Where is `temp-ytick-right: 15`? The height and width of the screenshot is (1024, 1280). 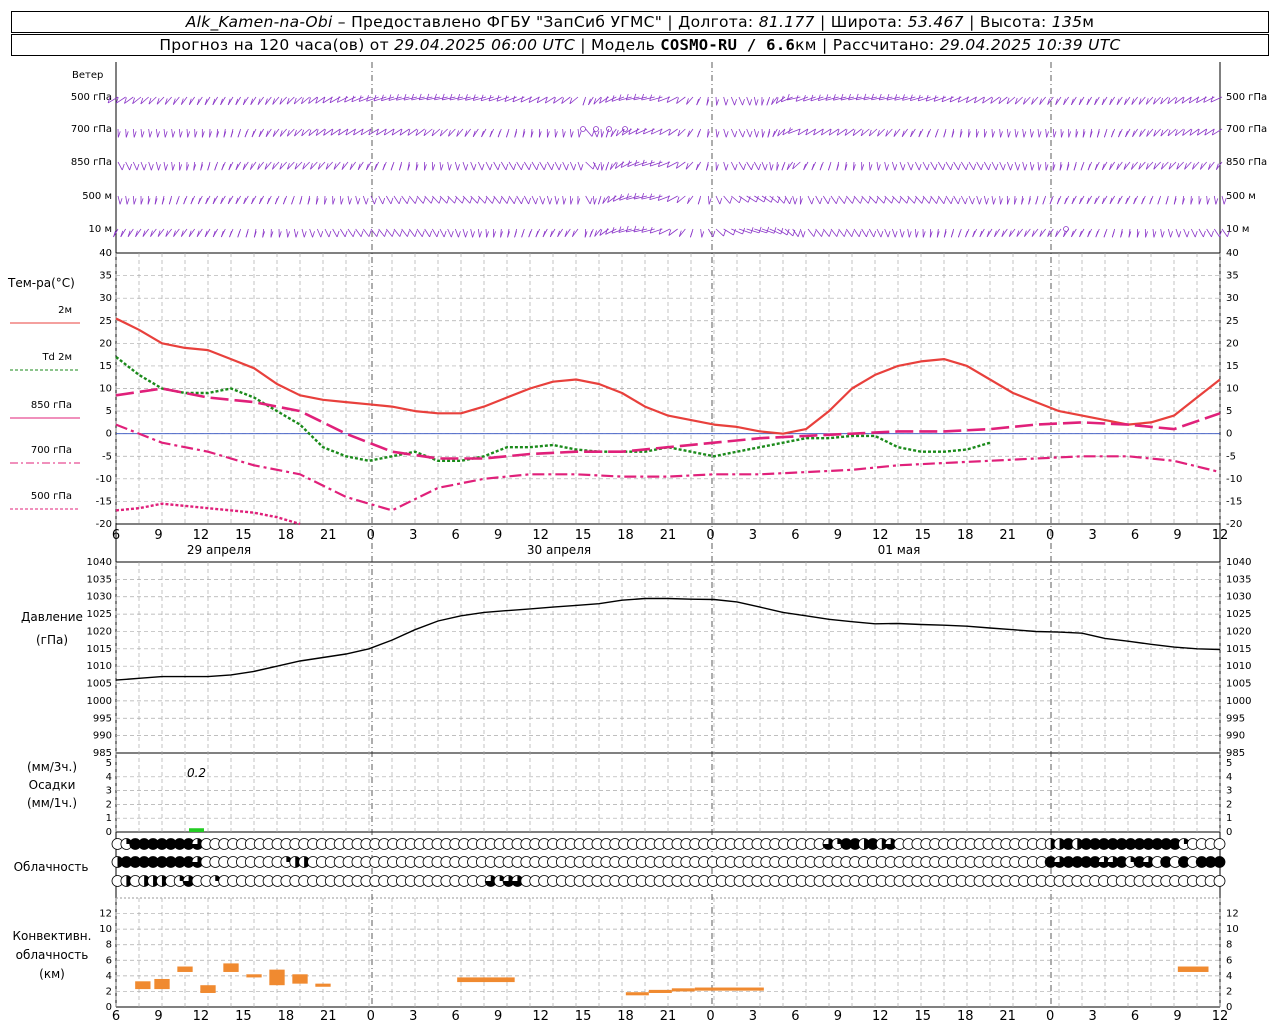
temp-ytick-right: 15 is located at coordinates (1232, 366).